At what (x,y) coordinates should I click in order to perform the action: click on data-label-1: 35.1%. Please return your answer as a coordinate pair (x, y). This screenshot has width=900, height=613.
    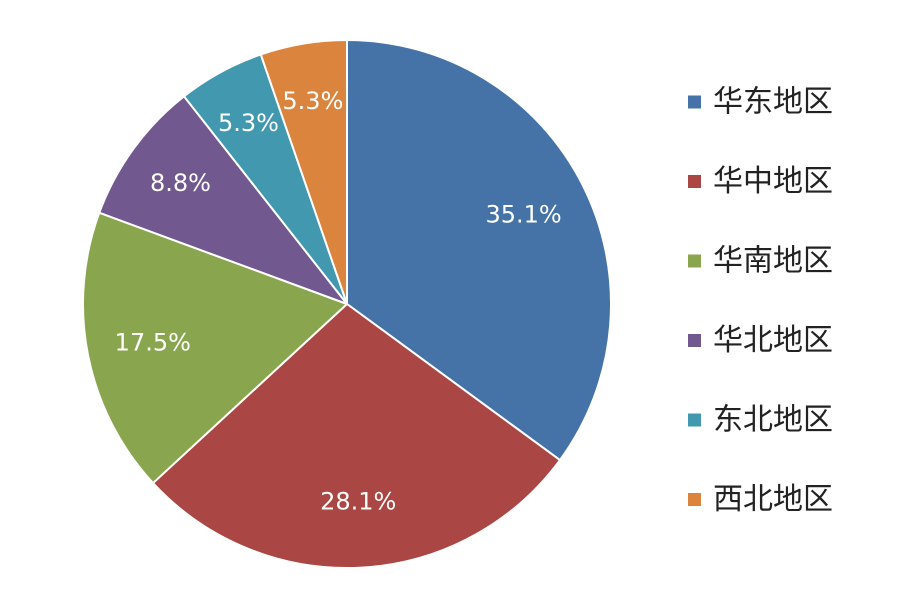
    Looking at the image, I should click on (523, 215).